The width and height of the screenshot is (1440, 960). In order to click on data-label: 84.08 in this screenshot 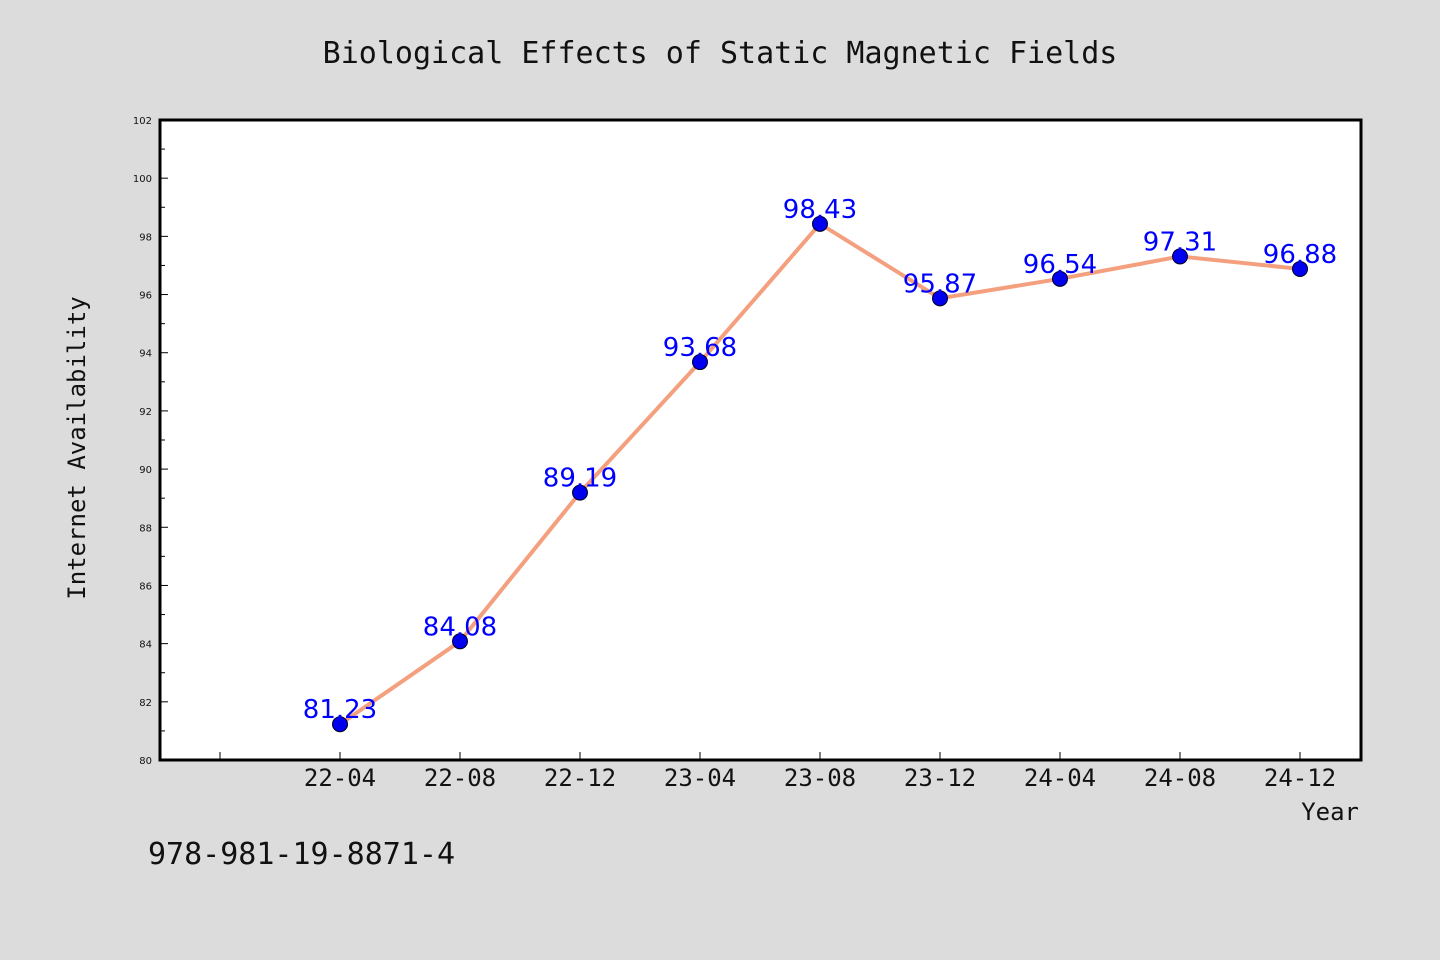, I will do `click(460, 627)`.